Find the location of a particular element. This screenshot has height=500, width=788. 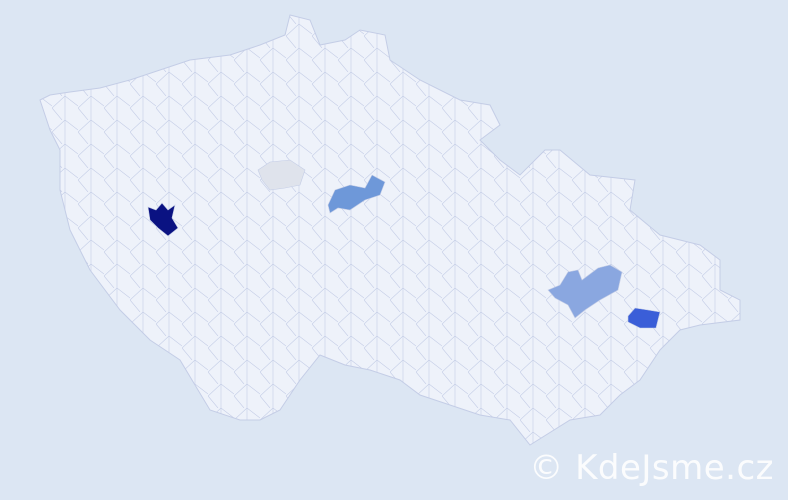

watermark: © KdeJsme.cz is located at coordinates (651, 468).